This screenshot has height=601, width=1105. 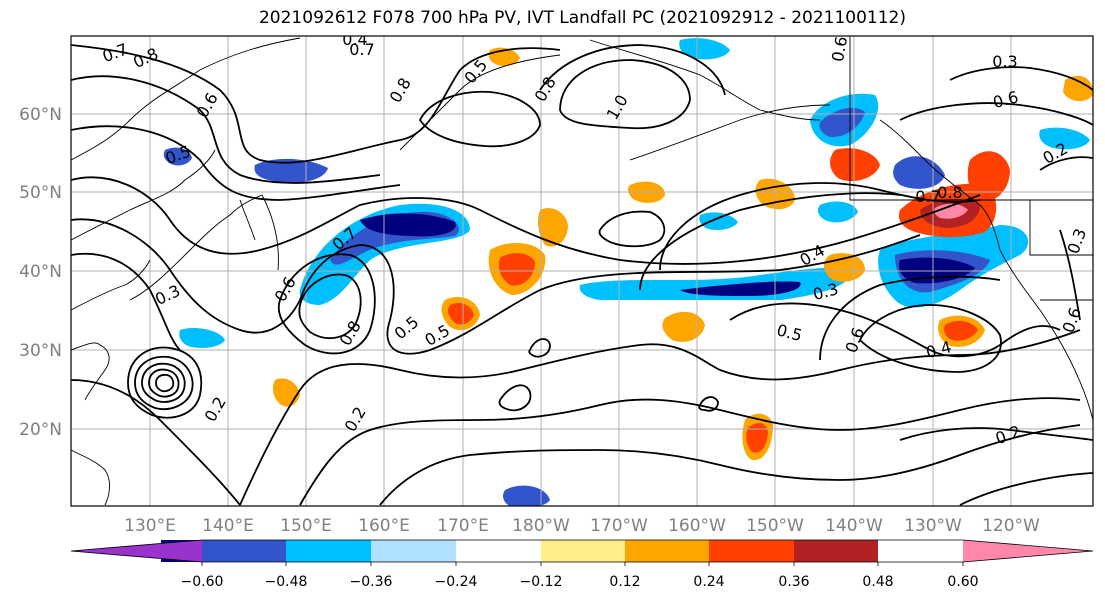 What do you see at coordinates (40, 193) in the screenshot?
I see `latitude-label: 50°N` at bounding box center [40, 193].